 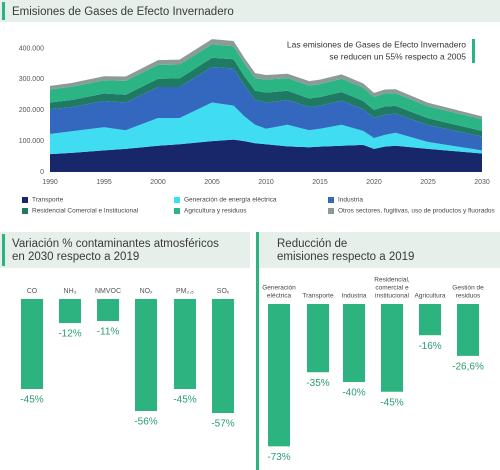 What do you see at coordinates (223, 291) in the screenshot?
I see `category-label: SOₓ` at bounding box center [223, 291].